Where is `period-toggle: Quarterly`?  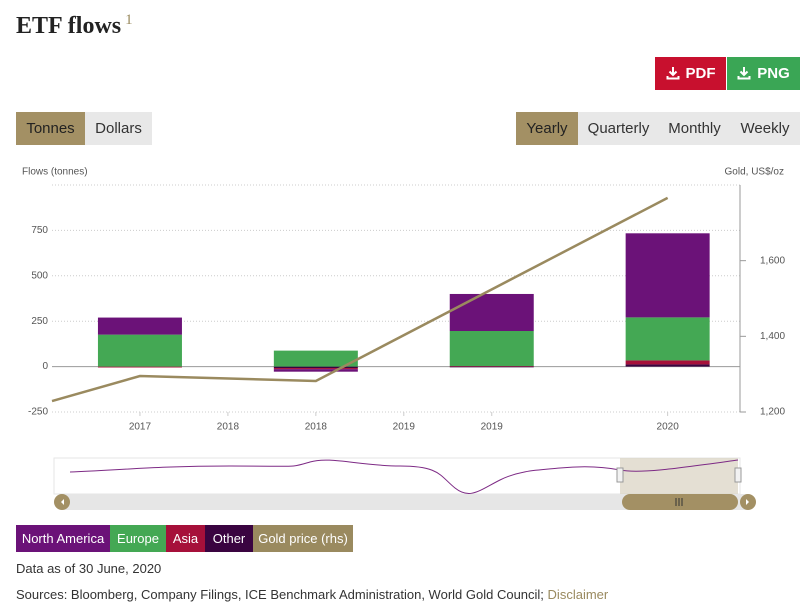
period-toggle: Quarterly is located at coordinates (618, 128).